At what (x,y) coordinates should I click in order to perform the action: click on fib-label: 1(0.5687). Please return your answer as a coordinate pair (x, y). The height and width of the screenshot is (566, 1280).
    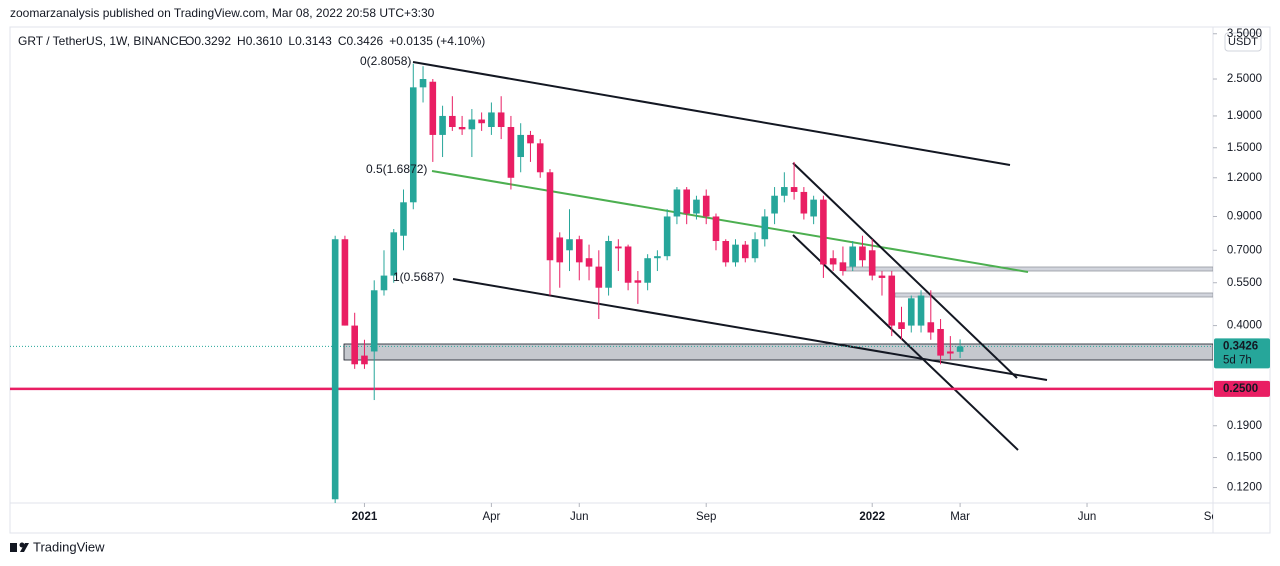
    Looking at the image, I should click on (418, 277).